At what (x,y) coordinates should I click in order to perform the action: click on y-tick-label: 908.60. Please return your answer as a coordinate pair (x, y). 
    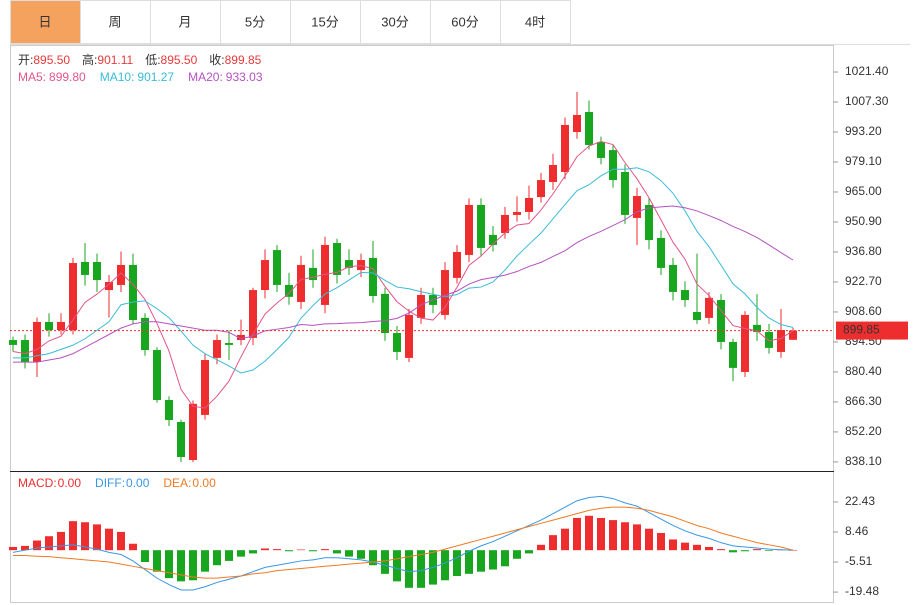
    Looking at the image, I should click on (863, 311).